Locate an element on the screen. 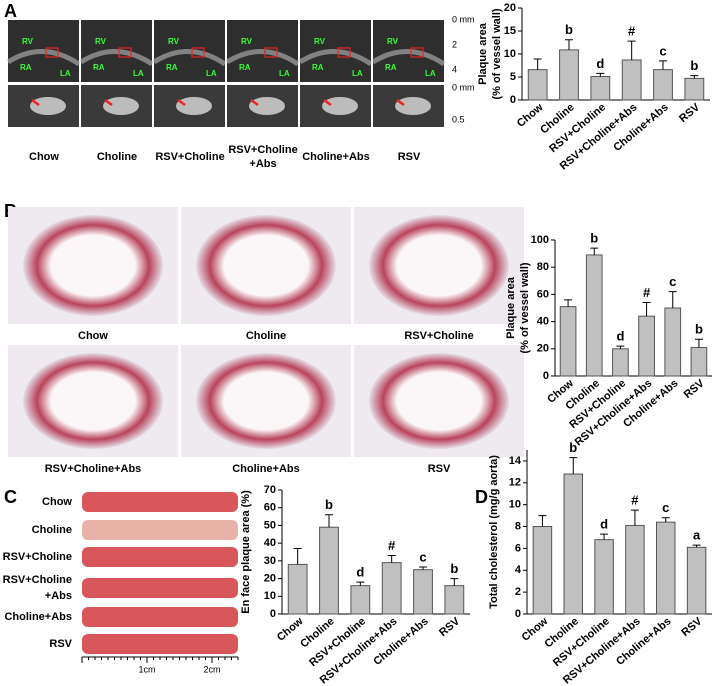 This screenshot has width=720, height=686. significance-label: d is located at coordinates (620, 336).